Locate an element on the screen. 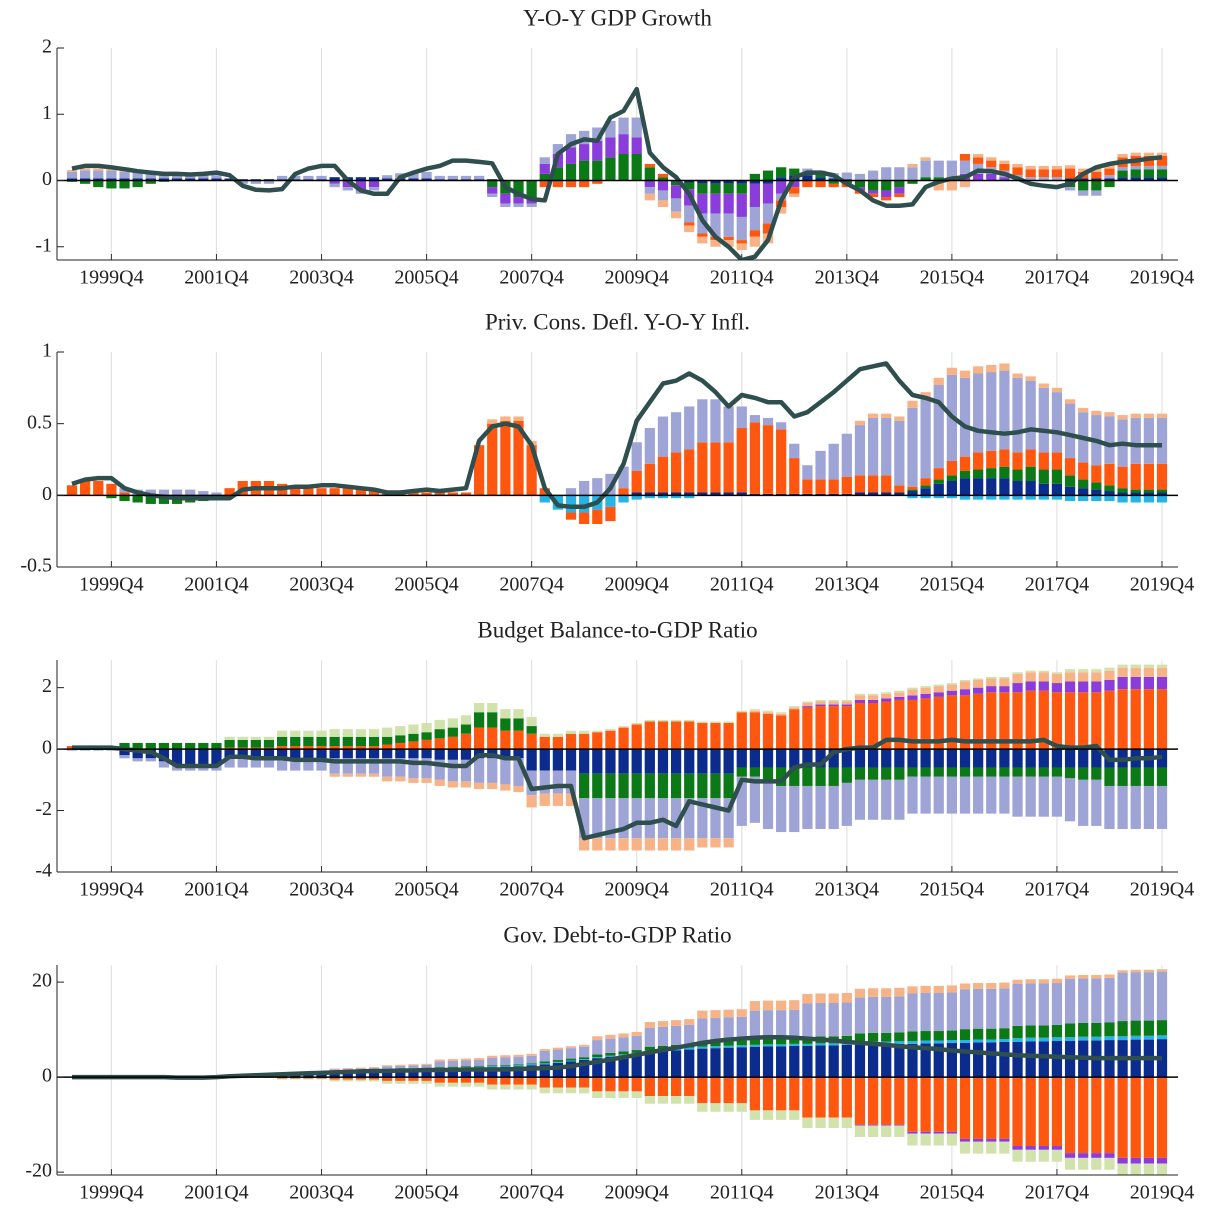  x-tick-label: 1999Q4 is located at coordinates (111, 1193).